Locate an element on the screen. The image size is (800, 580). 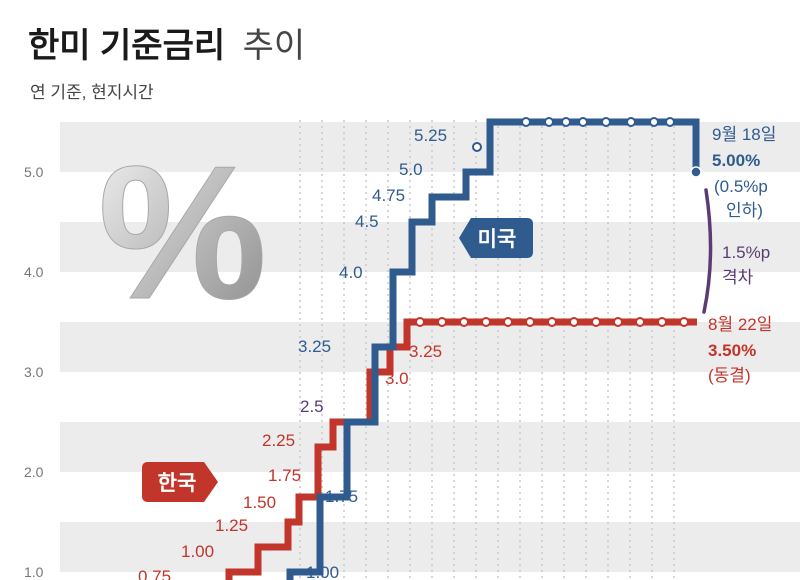
korea-step-label: 1.75 is located at coordinates (284, 475).